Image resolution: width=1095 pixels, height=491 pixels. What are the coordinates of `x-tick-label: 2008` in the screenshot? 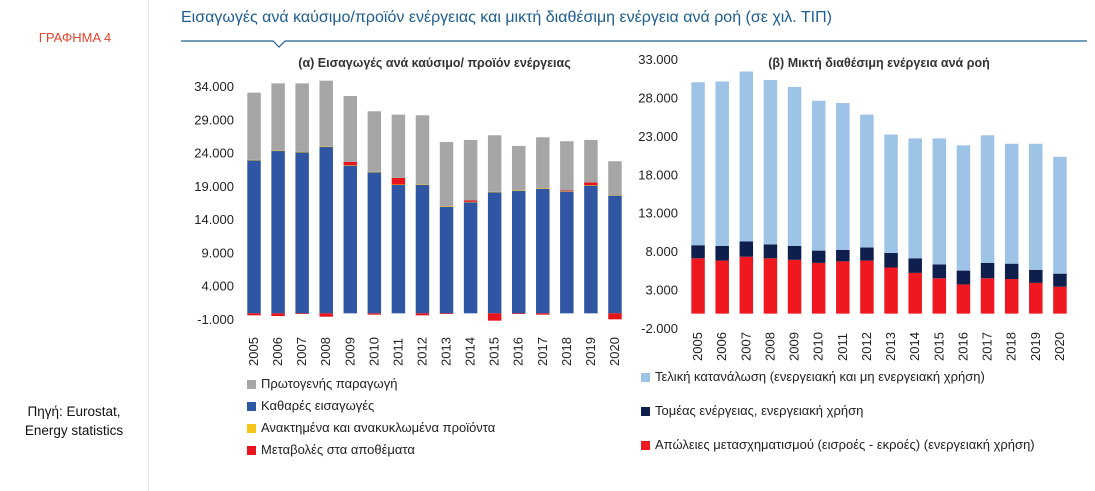 It's located at (769, 346).